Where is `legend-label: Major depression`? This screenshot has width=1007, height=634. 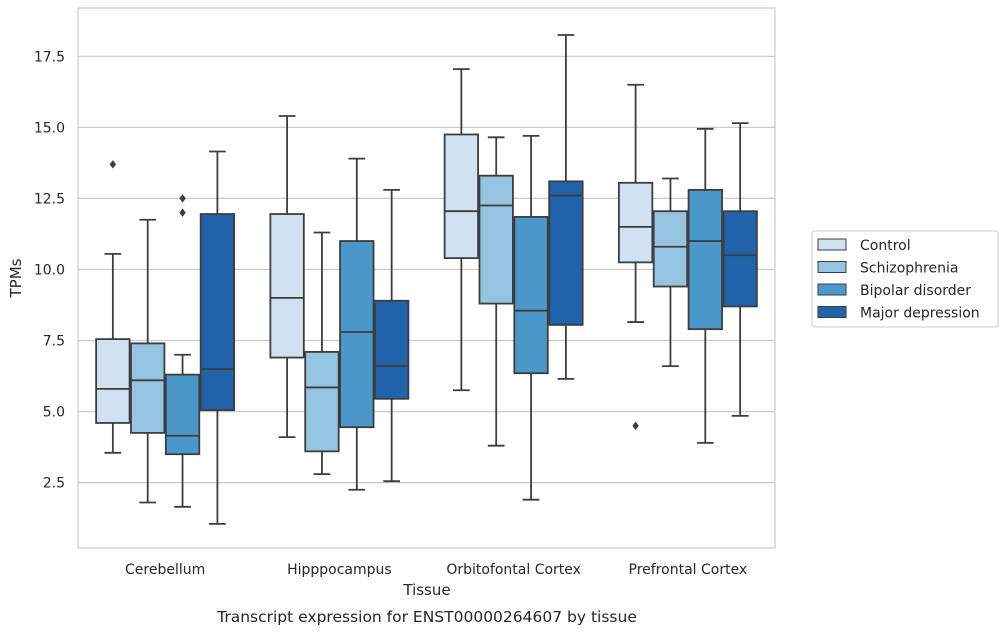 legend-label: Major depression is located at coordinates (920, 314).